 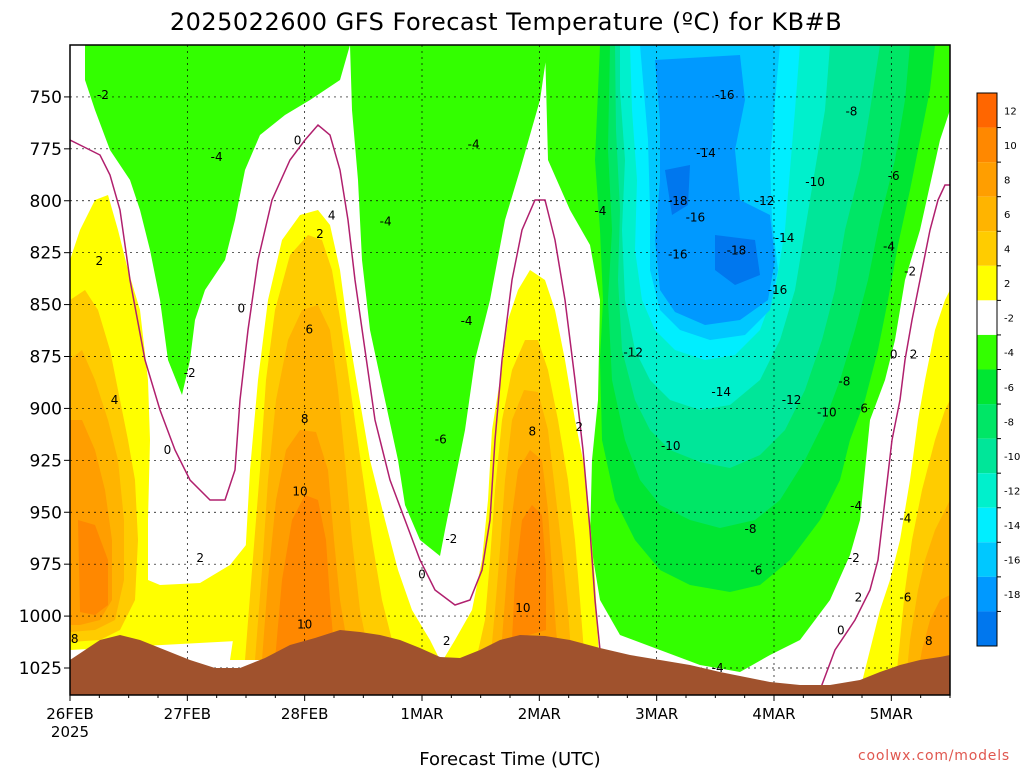 What do you see at coordinates (905, 597) in the screenshot?
I see `contour-label: -6` at bounding box center [905, 597].